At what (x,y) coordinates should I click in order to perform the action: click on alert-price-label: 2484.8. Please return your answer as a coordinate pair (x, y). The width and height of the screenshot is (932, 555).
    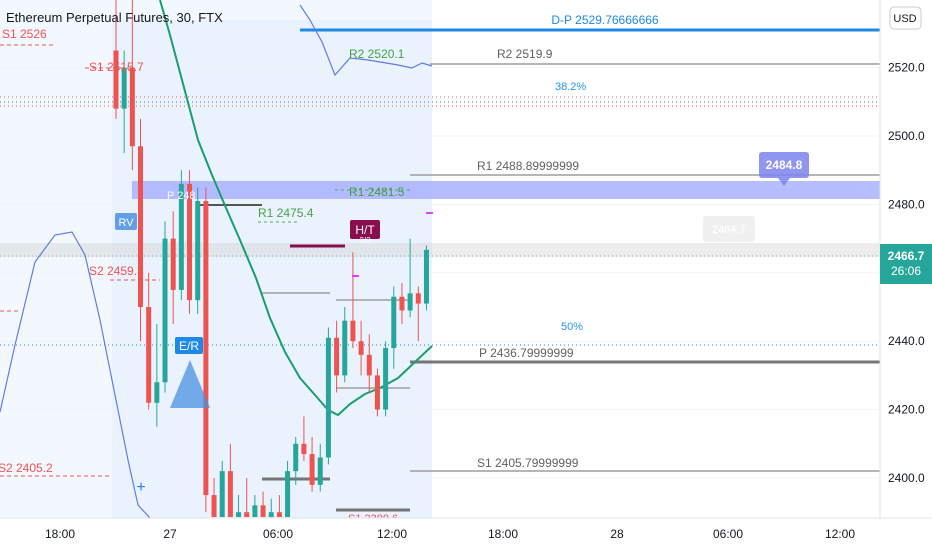
    Looking at the image, I should click on (784, 165).